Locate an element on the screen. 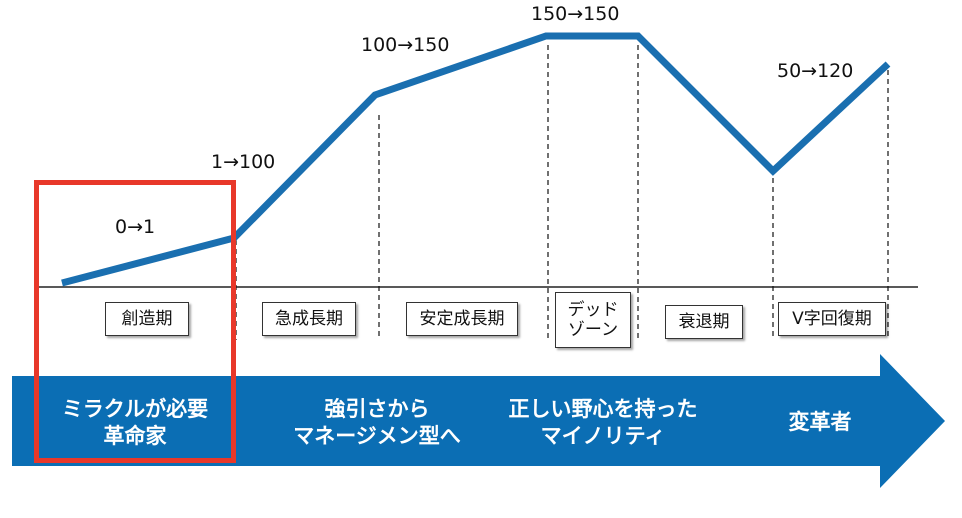 This screenshot has height=518, width=962. role-label-strong-pull: 強引さから マネージメン型へ is located at coordinates (377, 423).